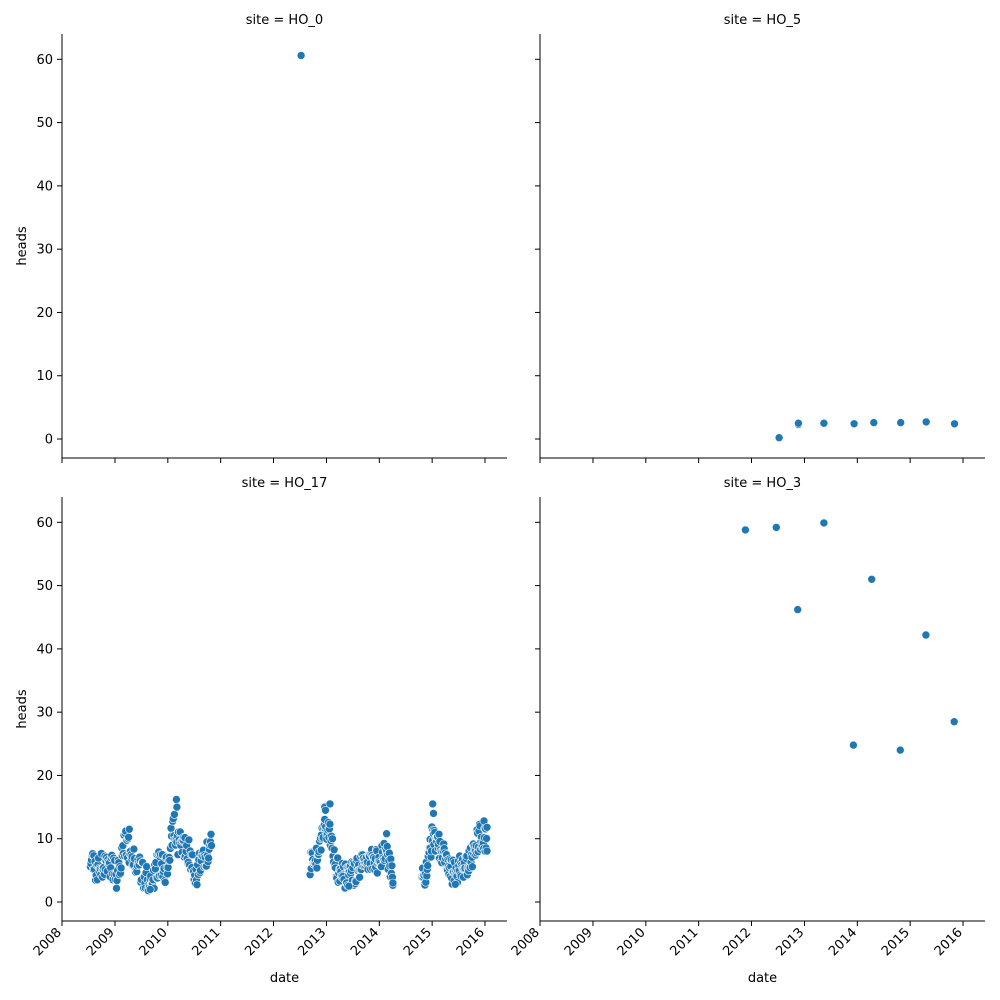 The width and height of the screenshot is (1000, 1000). Describe the element at coordinates (284, 20) in the screenshot. I see `panel-title: site = HO_0` at that location.